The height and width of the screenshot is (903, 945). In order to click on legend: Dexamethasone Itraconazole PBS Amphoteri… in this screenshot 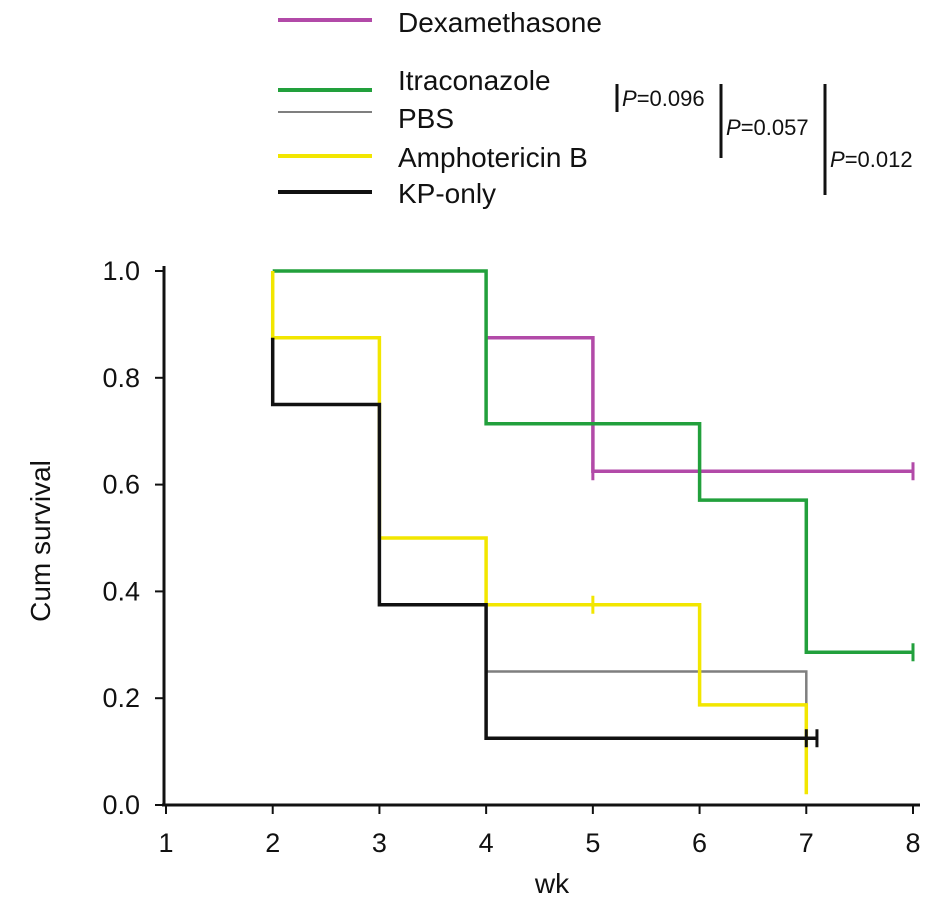, I will do `click(440, 108)`.